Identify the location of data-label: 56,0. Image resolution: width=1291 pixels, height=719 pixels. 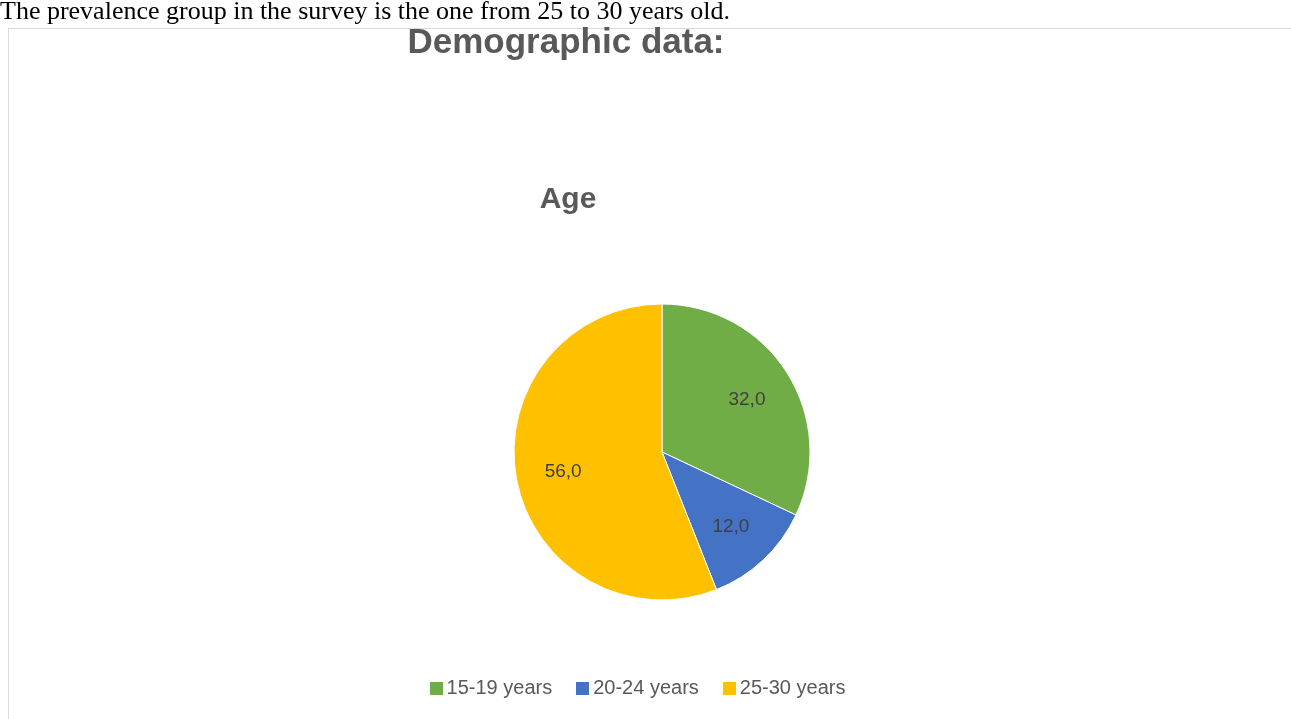
(563, 471).